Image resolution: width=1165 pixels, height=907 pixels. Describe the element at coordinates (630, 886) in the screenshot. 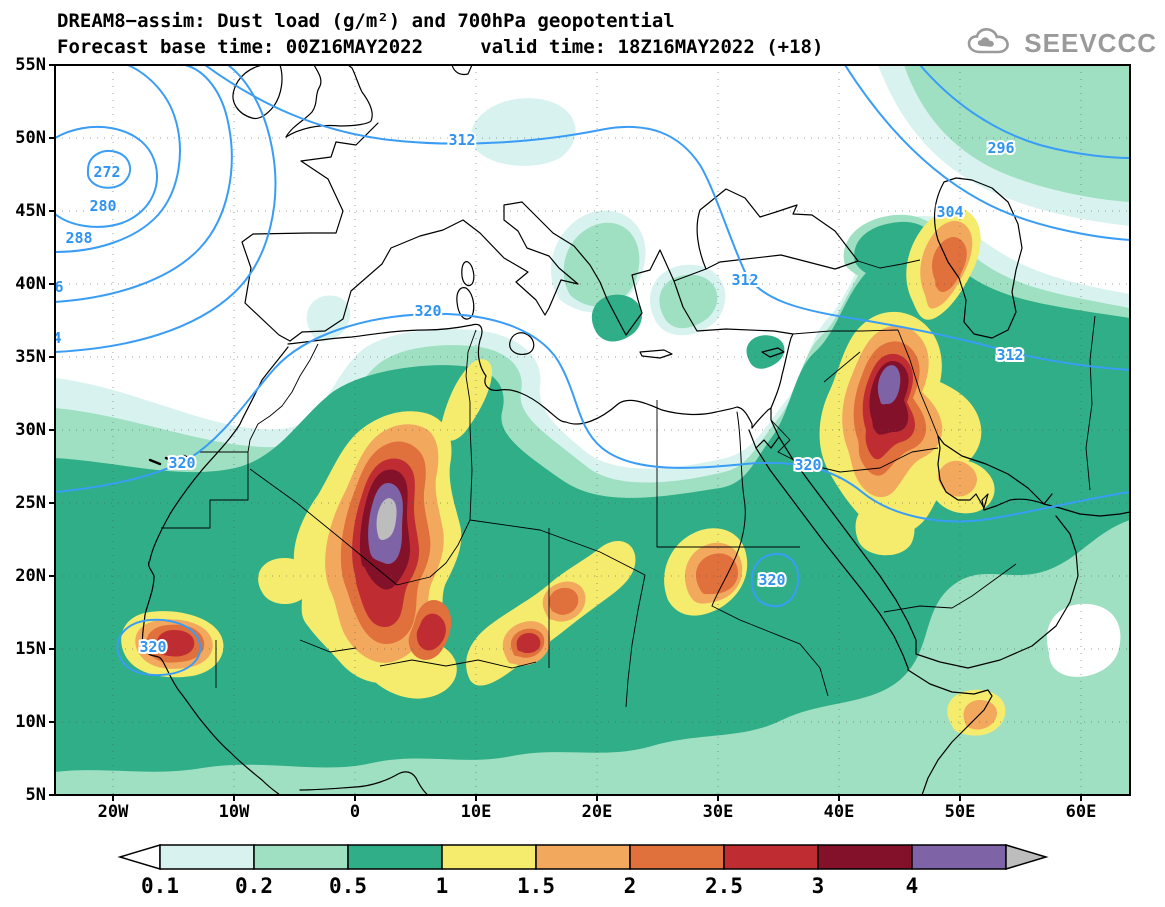

I see `svg-text: 2` at that location.